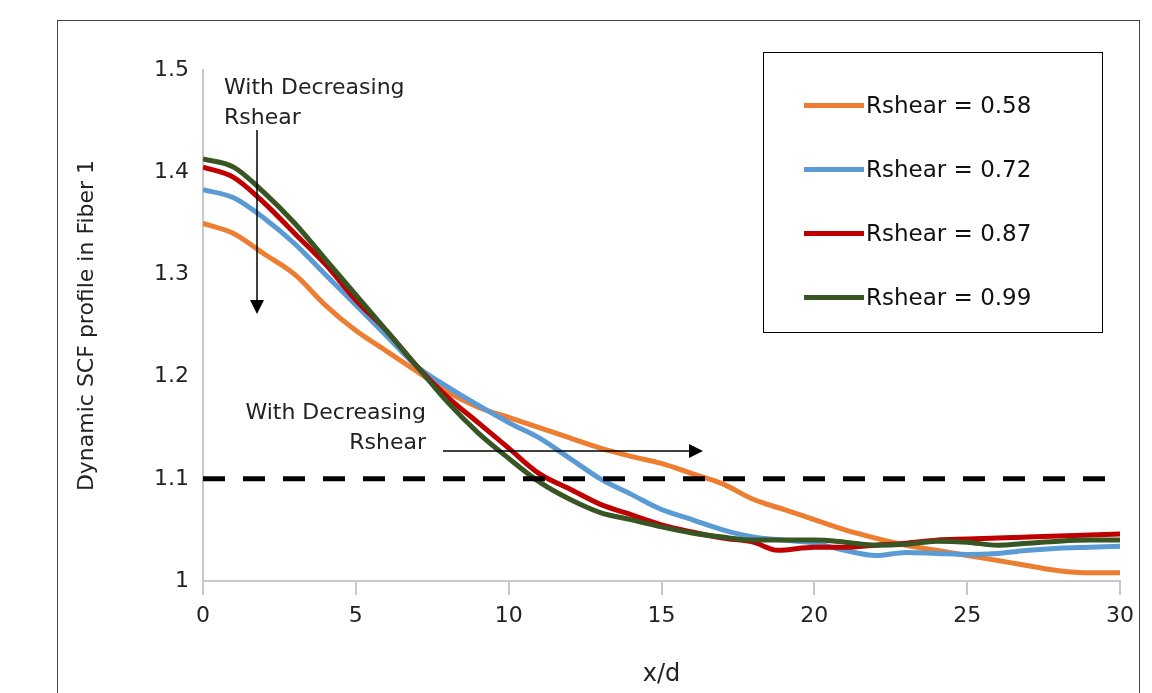  Describe the element at coordinates (182, 579) in the screenshot. I see `y-tick-label: 1` at that location.